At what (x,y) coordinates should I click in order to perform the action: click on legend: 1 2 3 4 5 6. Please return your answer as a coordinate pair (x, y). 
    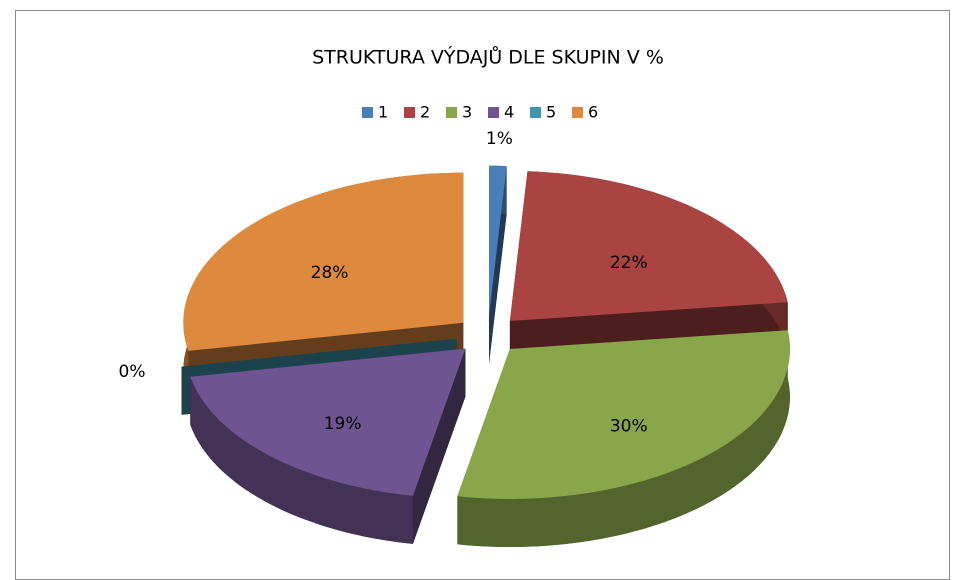
    Looking at the image, I should click on (480, 112).